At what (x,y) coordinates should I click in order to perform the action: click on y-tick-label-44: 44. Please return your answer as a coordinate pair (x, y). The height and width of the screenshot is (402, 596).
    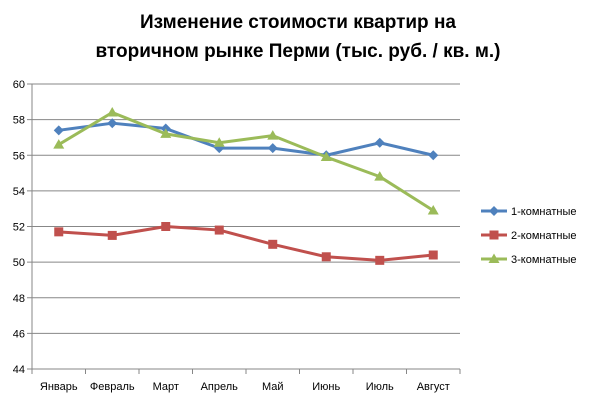
    Looking at the image, I should click on (19, 370).